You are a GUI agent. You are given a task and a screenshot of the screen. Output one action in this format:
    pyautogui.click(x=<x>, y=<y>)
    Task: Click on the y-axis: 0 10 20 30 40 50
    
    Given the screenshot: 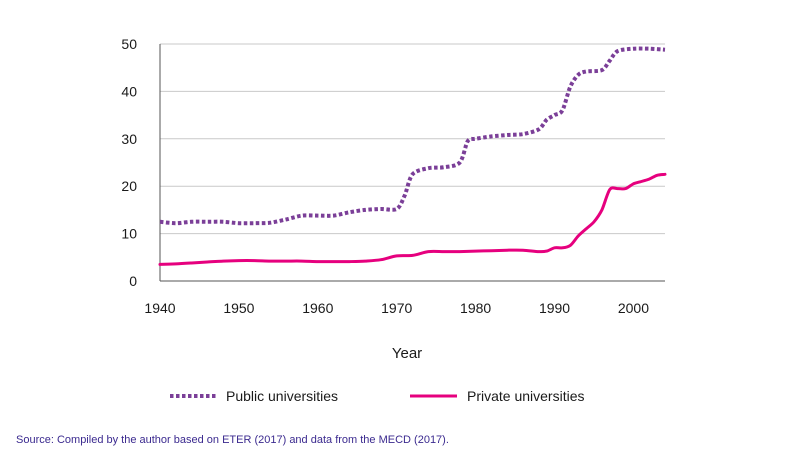 What is the action you would take?
    pyautogui.click(x=141, y=162)
    